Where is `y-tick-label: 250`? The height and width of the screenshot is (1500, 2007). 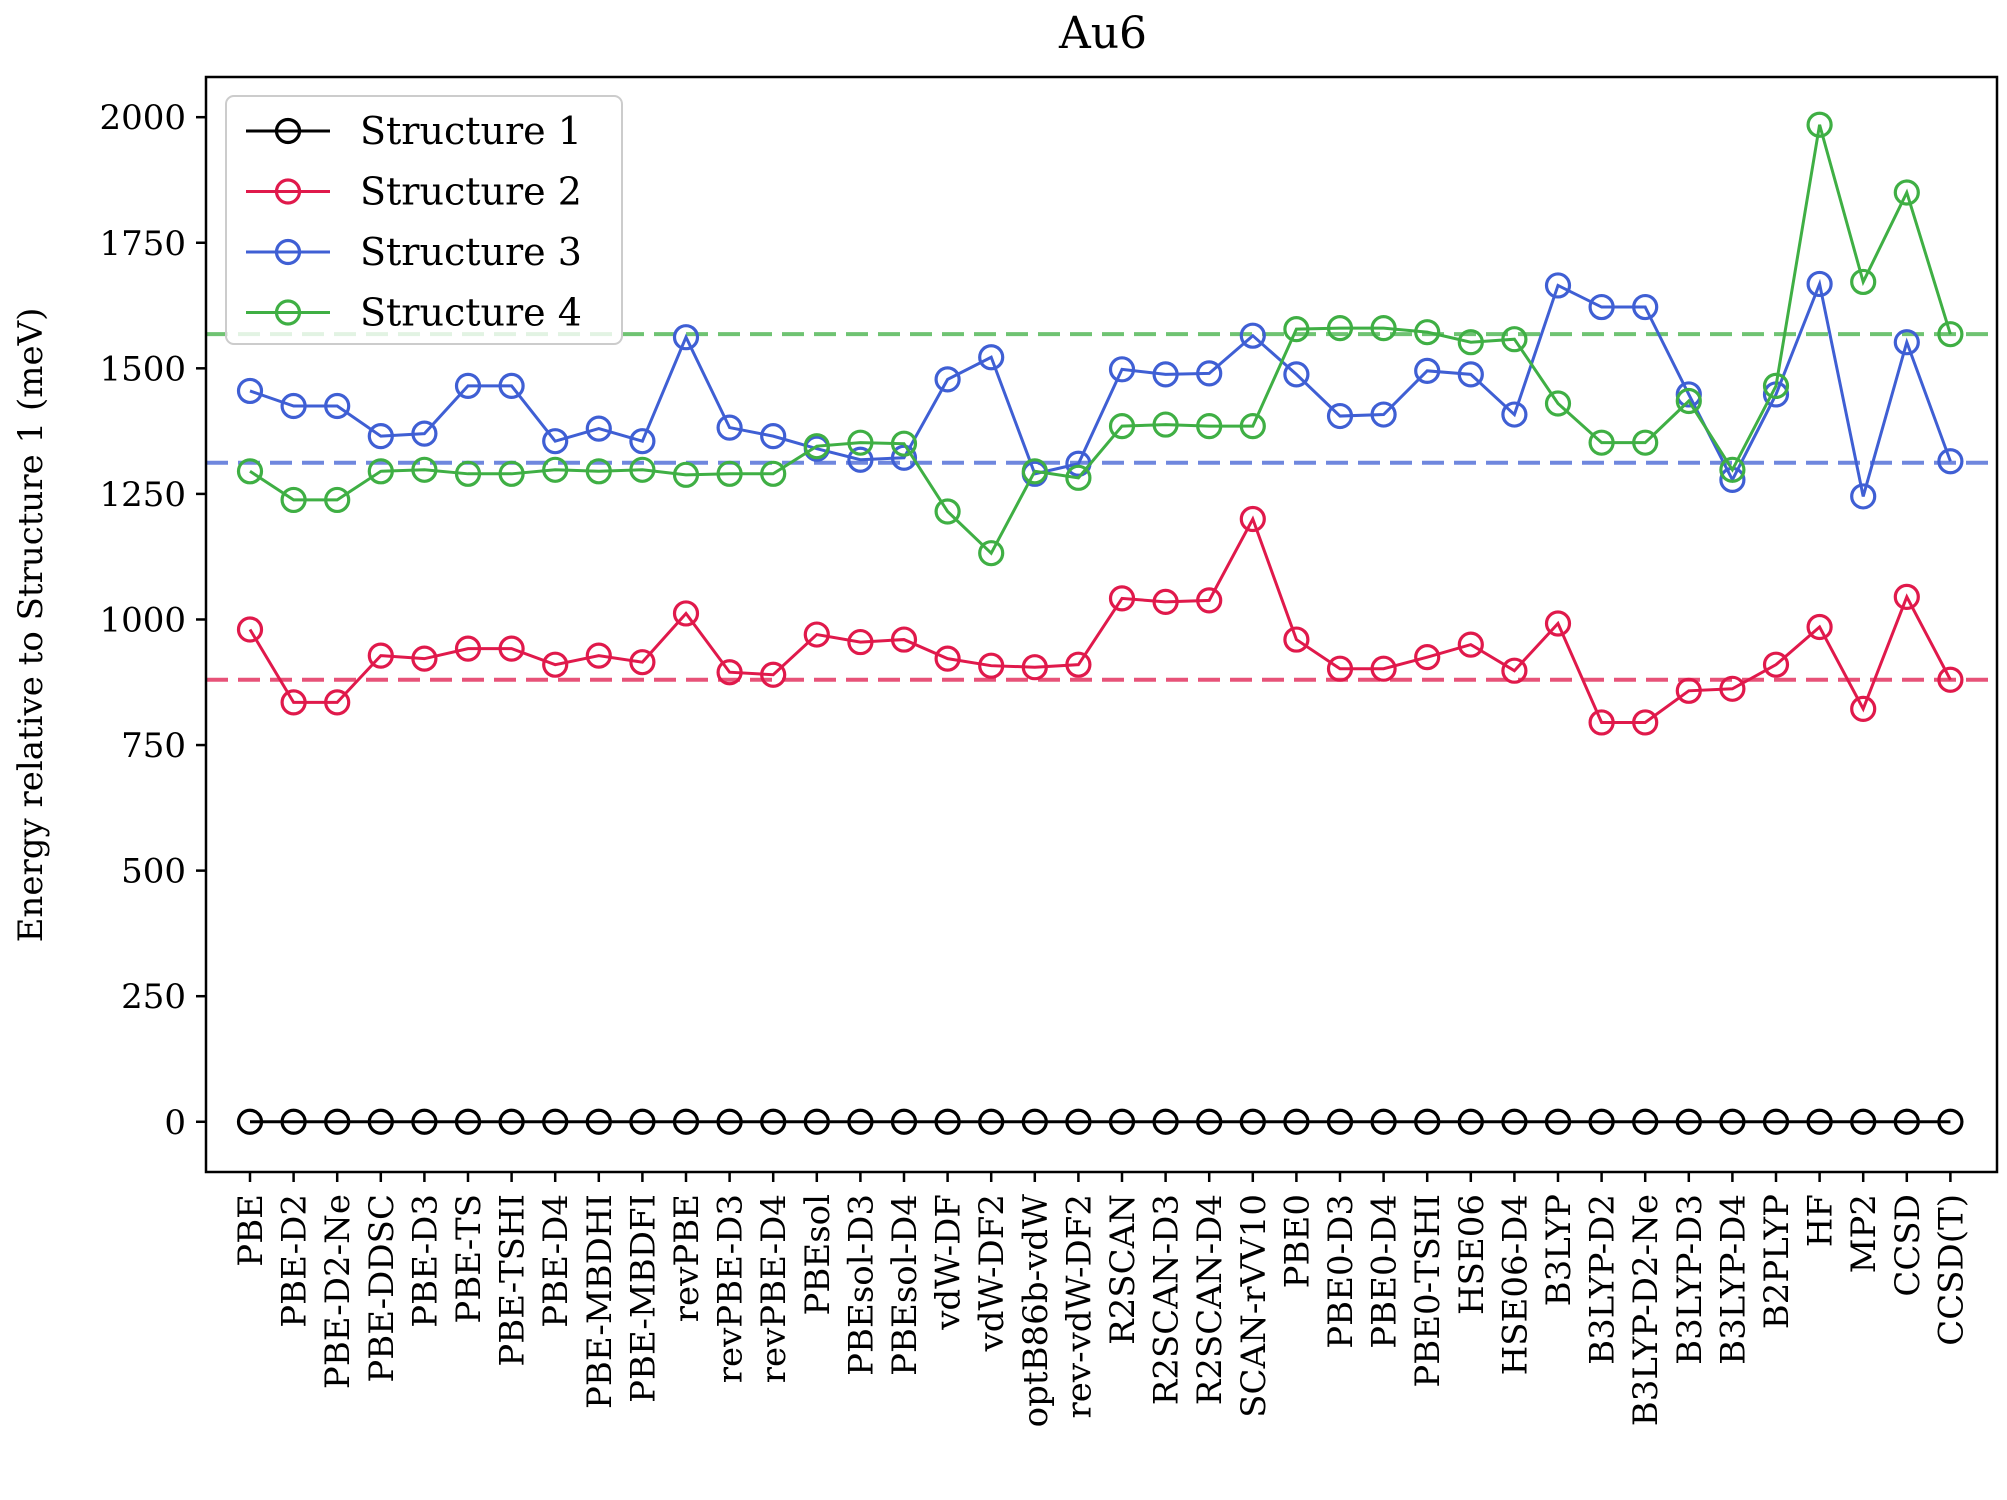 y-tick-label: 250 is located at coordinates (153, 997).